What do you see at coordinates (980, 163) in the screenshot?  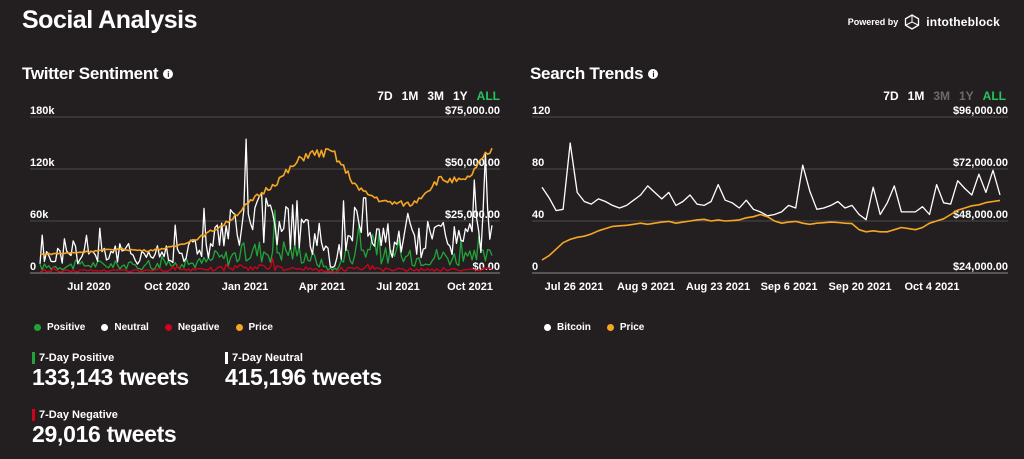 I see `y-right-tick-label: $72,000.00` at bounding box center [980, 163].